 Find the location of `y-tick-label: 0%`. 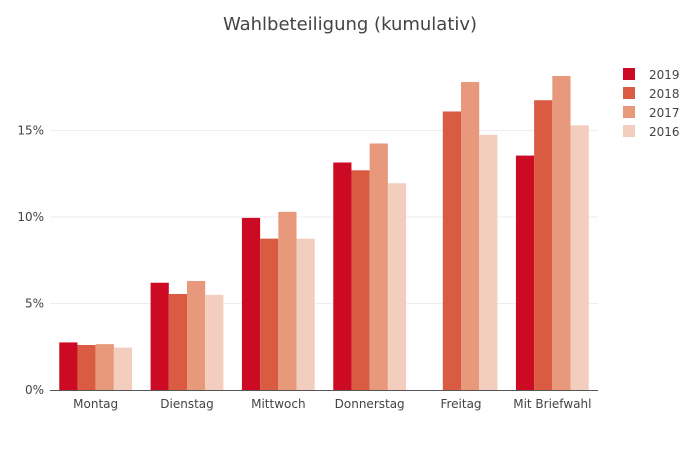

y-tick-label: 0% is located at coordinates (34, 390).